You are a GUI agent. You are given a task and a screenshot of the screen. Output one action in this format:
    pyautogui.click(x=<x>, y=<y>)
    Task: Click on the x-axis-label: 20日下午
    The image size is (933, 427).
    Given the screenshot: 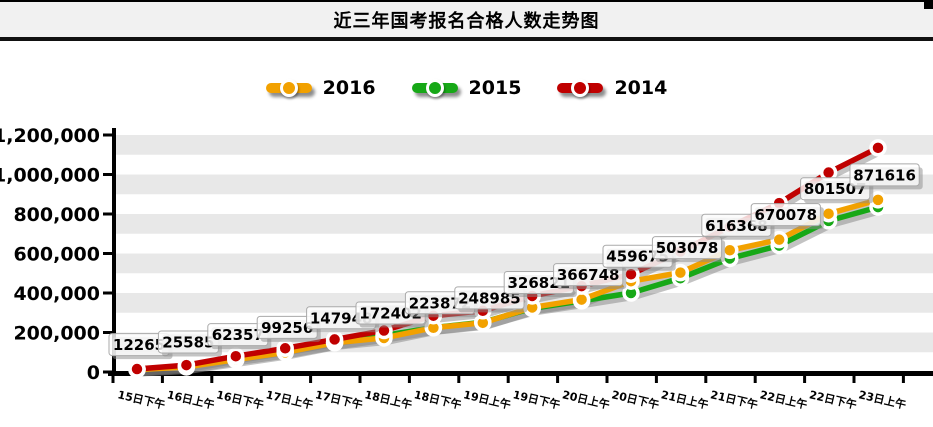 What is the action you would take?
    pyautogui.click(x=635, y=399)
    